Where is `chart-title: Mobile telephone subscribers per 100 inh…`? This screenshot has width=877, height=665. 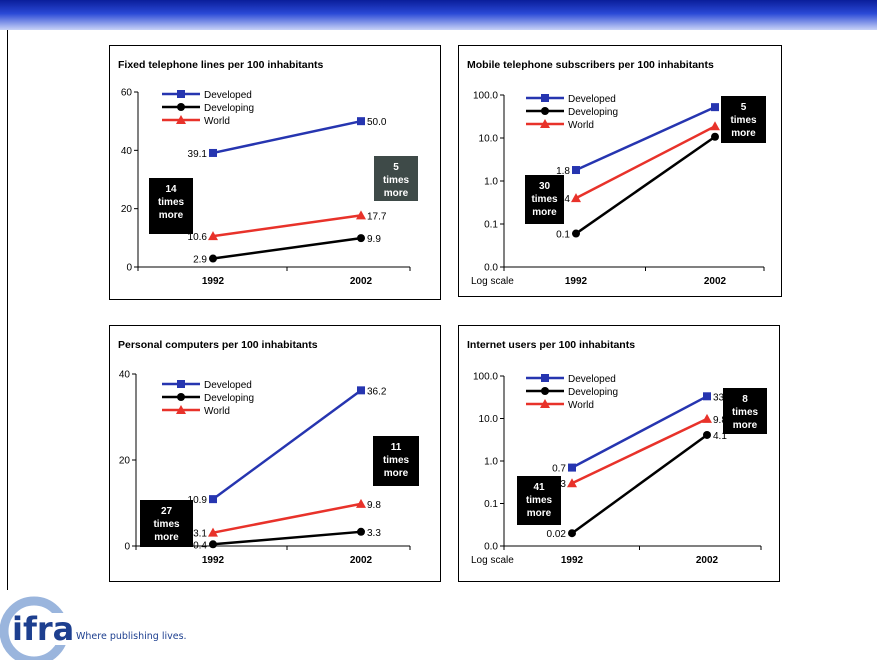 chart-title: Mobile telephone subscribers per 100 inh… is located at coordinates (590, 65).